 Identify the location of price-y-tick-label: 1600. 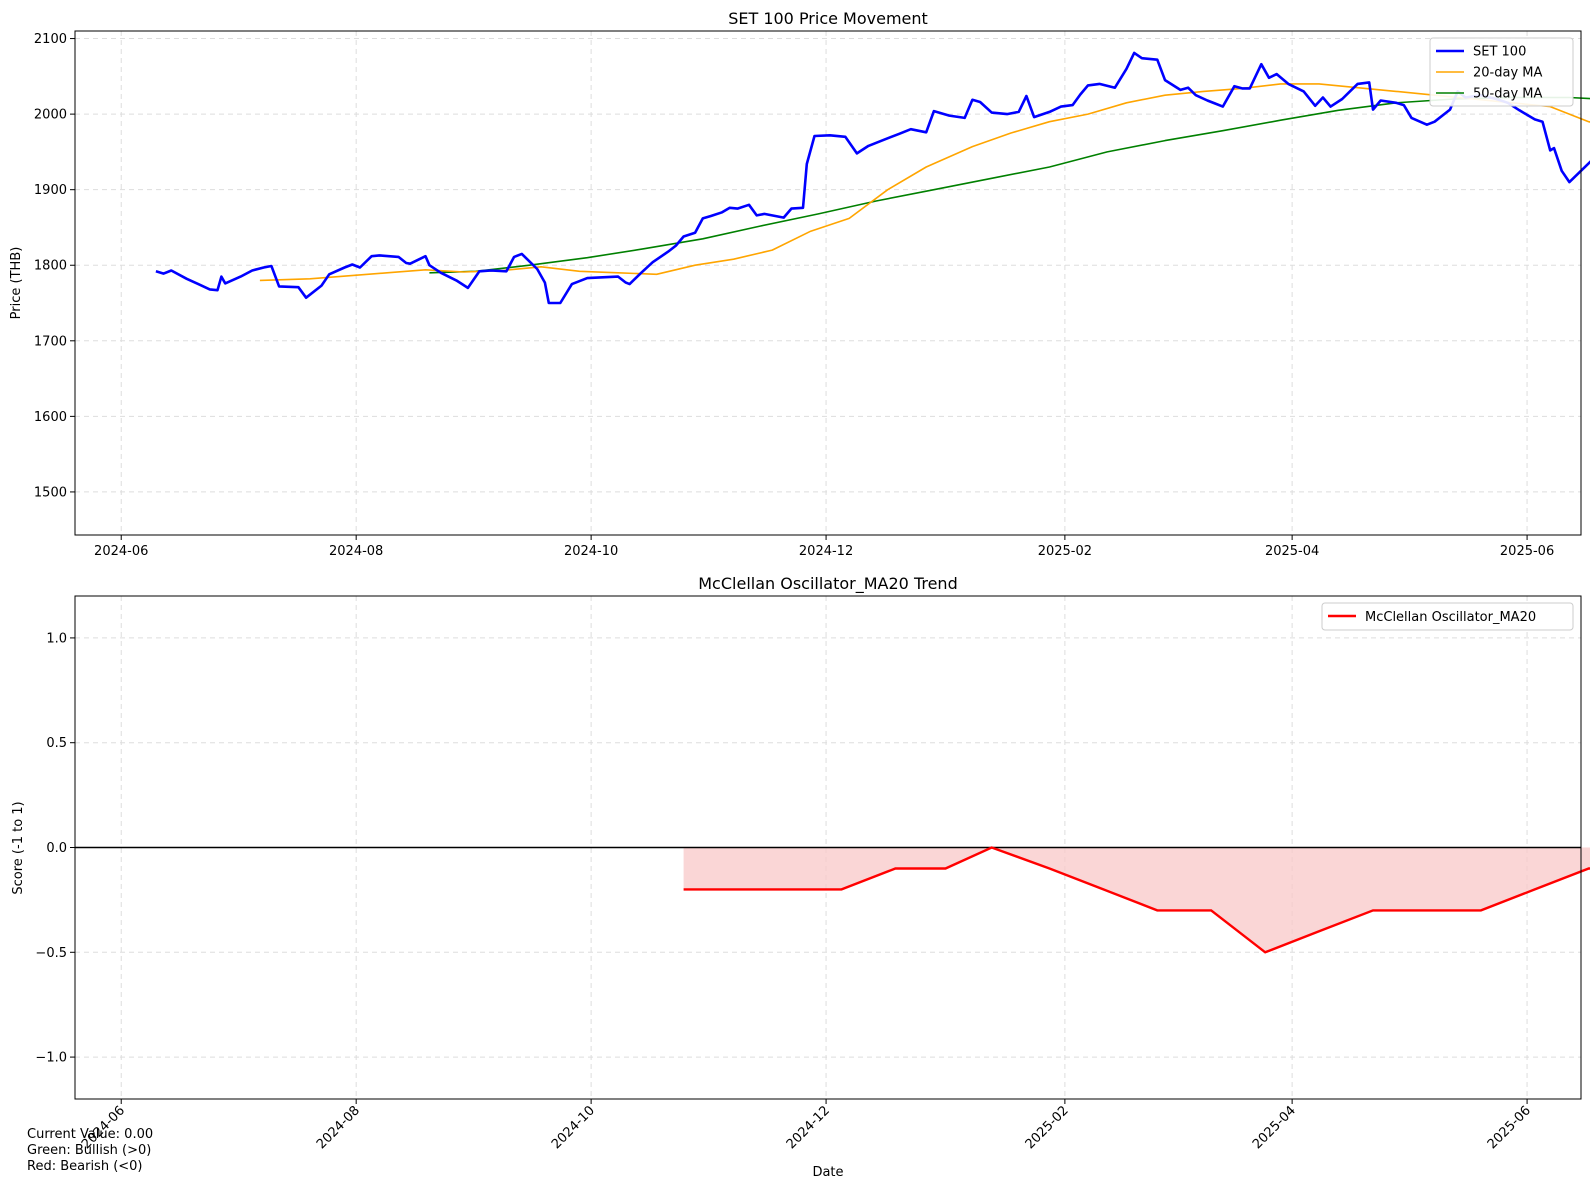
(50, 417).